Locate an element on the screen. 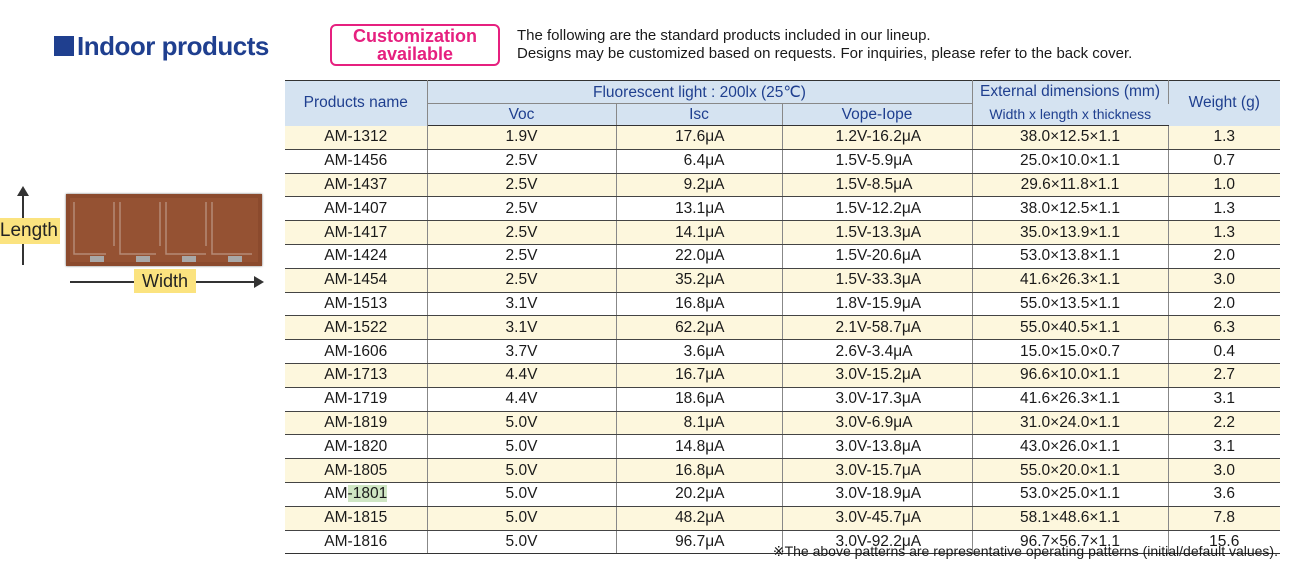  cell-vope: 3.0V-13.8μA is located at coordinates (877, 447).